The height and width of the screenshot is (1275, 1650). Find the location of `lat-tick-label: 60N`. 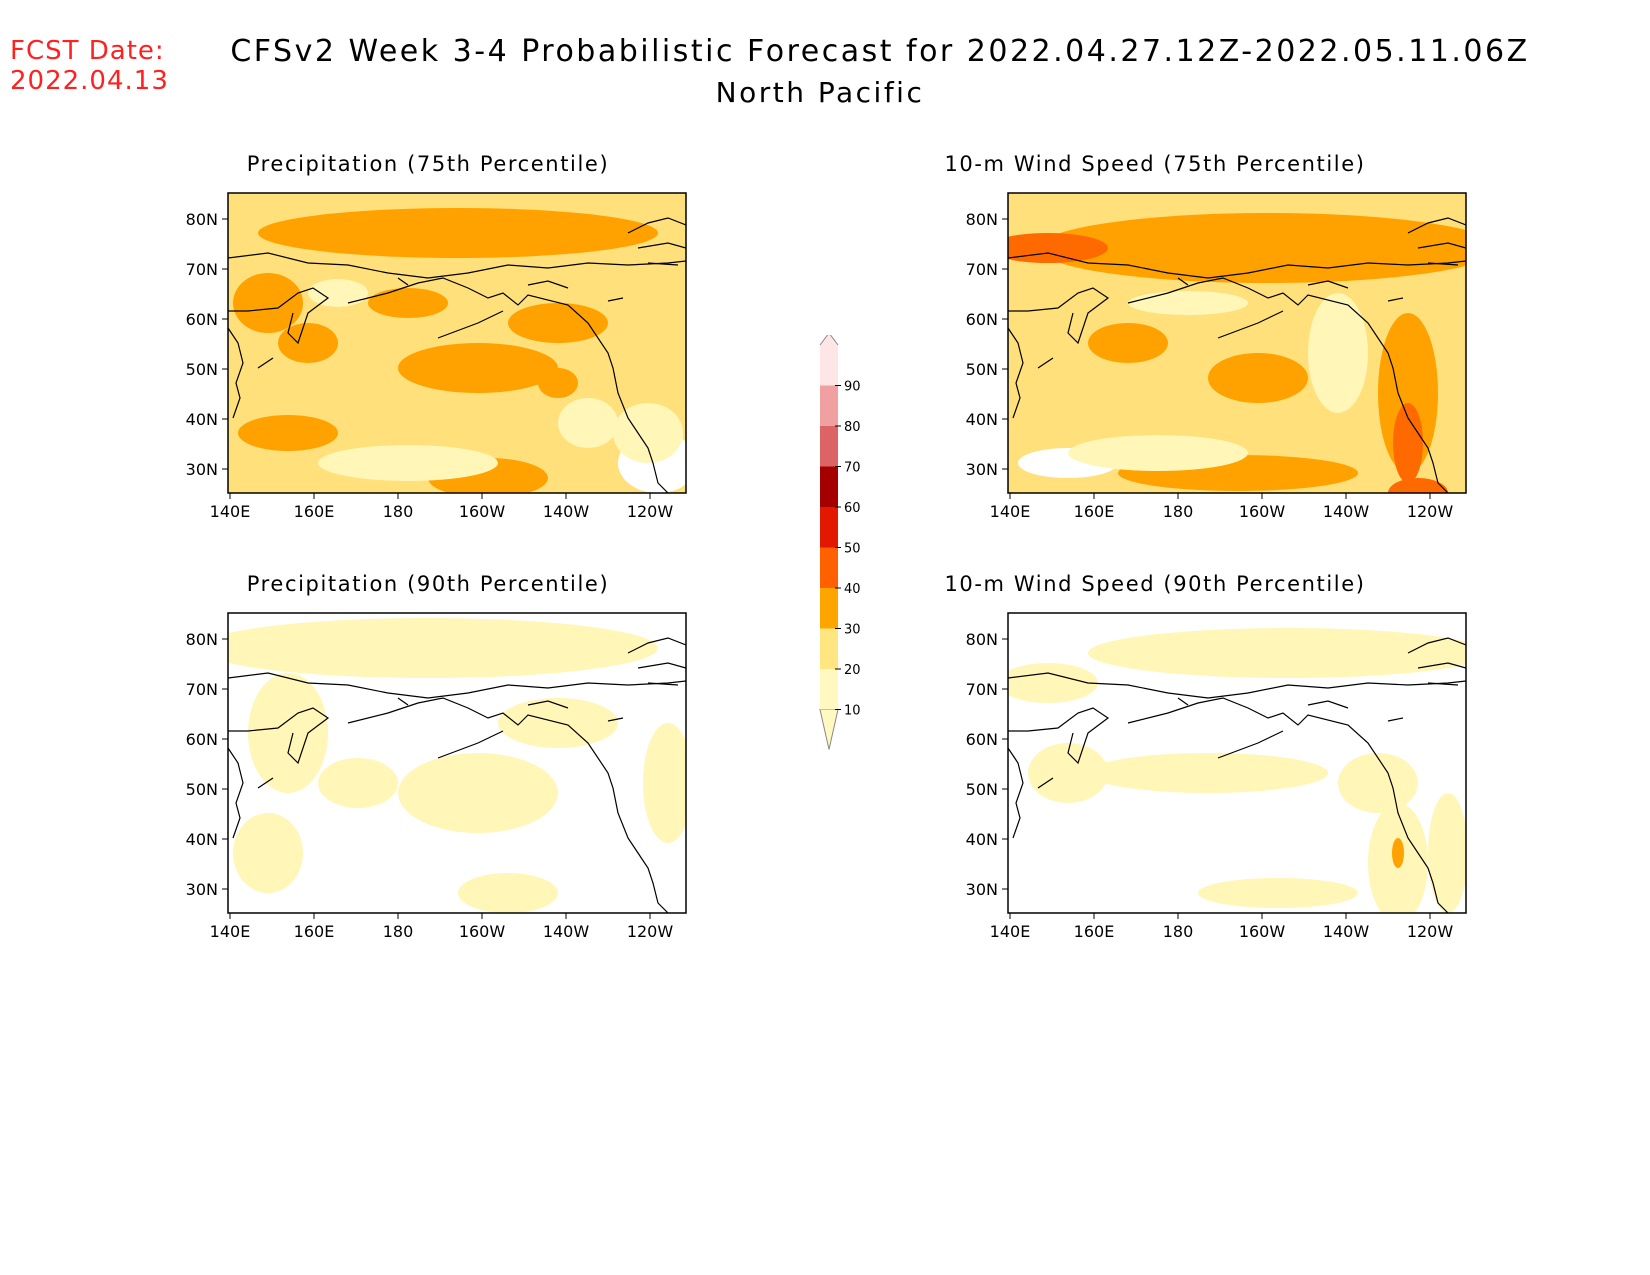

lat-tick-label: 60N is located at coordinates (202, 739).